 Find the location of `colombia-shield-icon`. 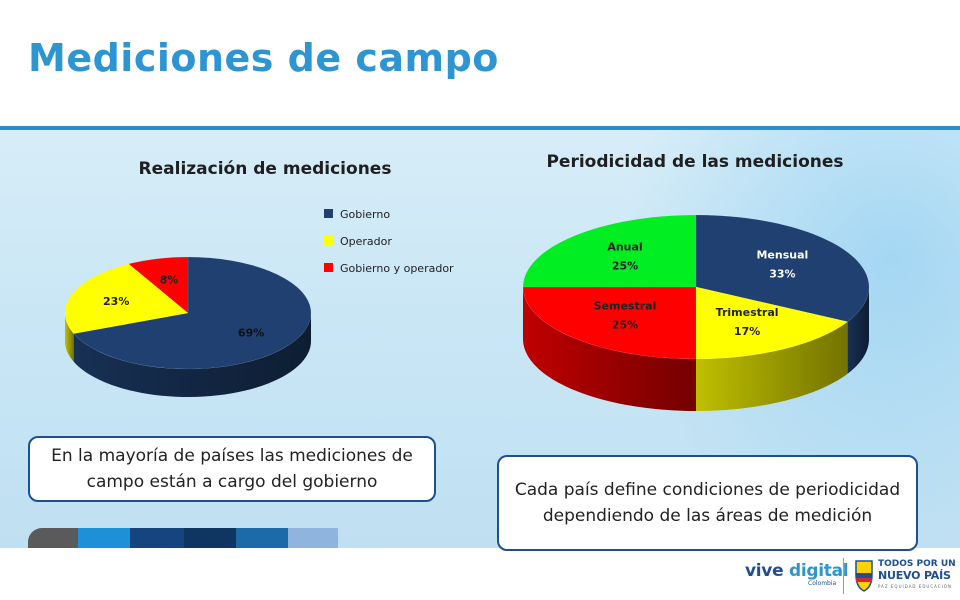

colombia-shield-icon is located at coordinates (864, 576).